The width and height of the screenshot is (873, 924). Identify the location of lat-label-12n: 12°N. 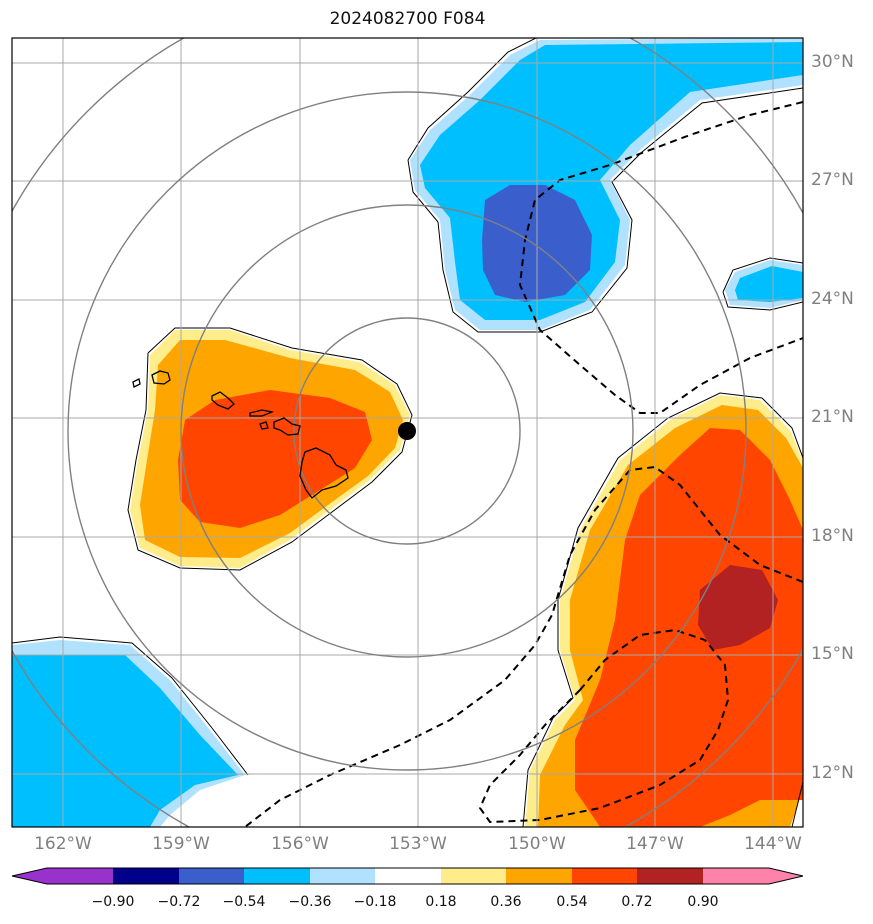
(832, 773).